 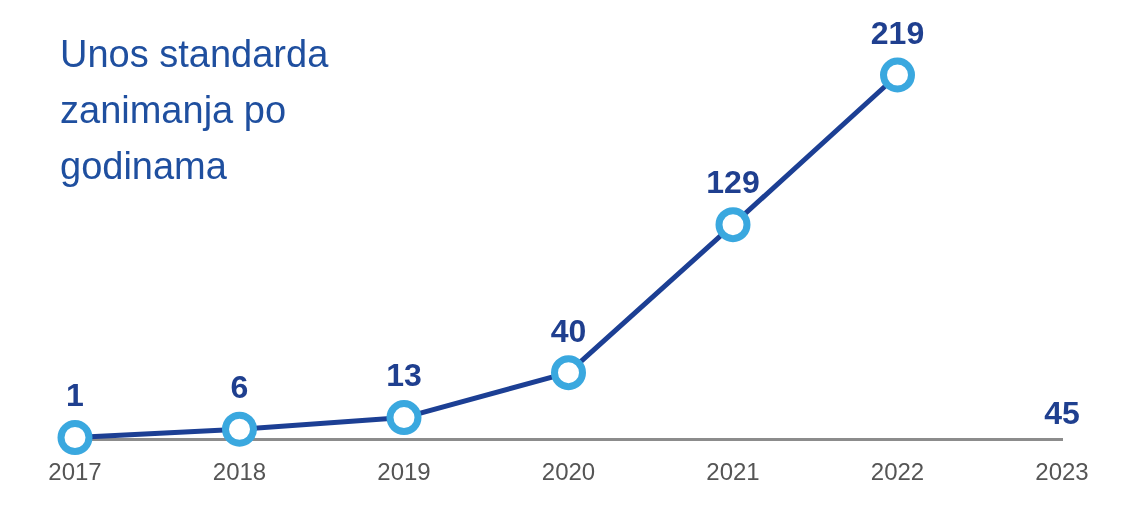 I want to click on x-tick-label: 2023, so click(x=1062, y=472).